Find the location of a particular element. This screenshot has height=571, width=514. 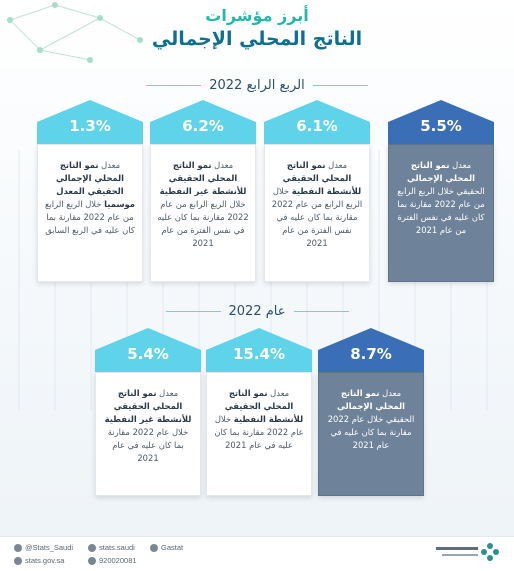

section-year-heading: عام 2022 is located at coordinates (257, 311).